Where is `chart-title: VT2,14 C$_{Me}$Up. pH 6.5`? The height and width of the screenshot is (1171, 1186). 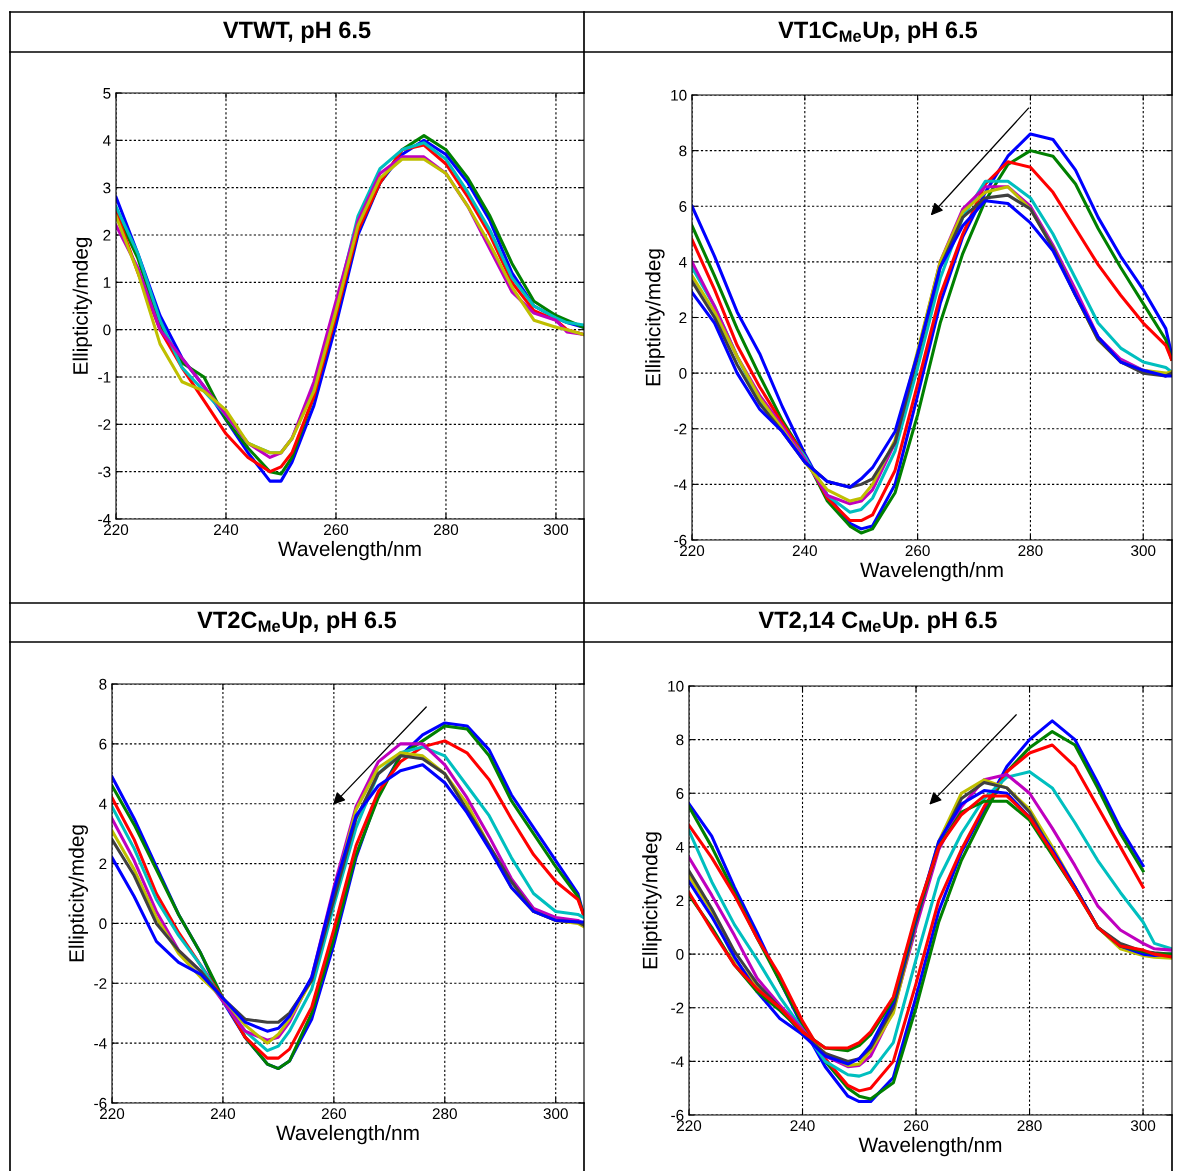 chart-title: VT2,14 C$_{Me}$Up. pH 6.5 is located at coordinates (877, 622).